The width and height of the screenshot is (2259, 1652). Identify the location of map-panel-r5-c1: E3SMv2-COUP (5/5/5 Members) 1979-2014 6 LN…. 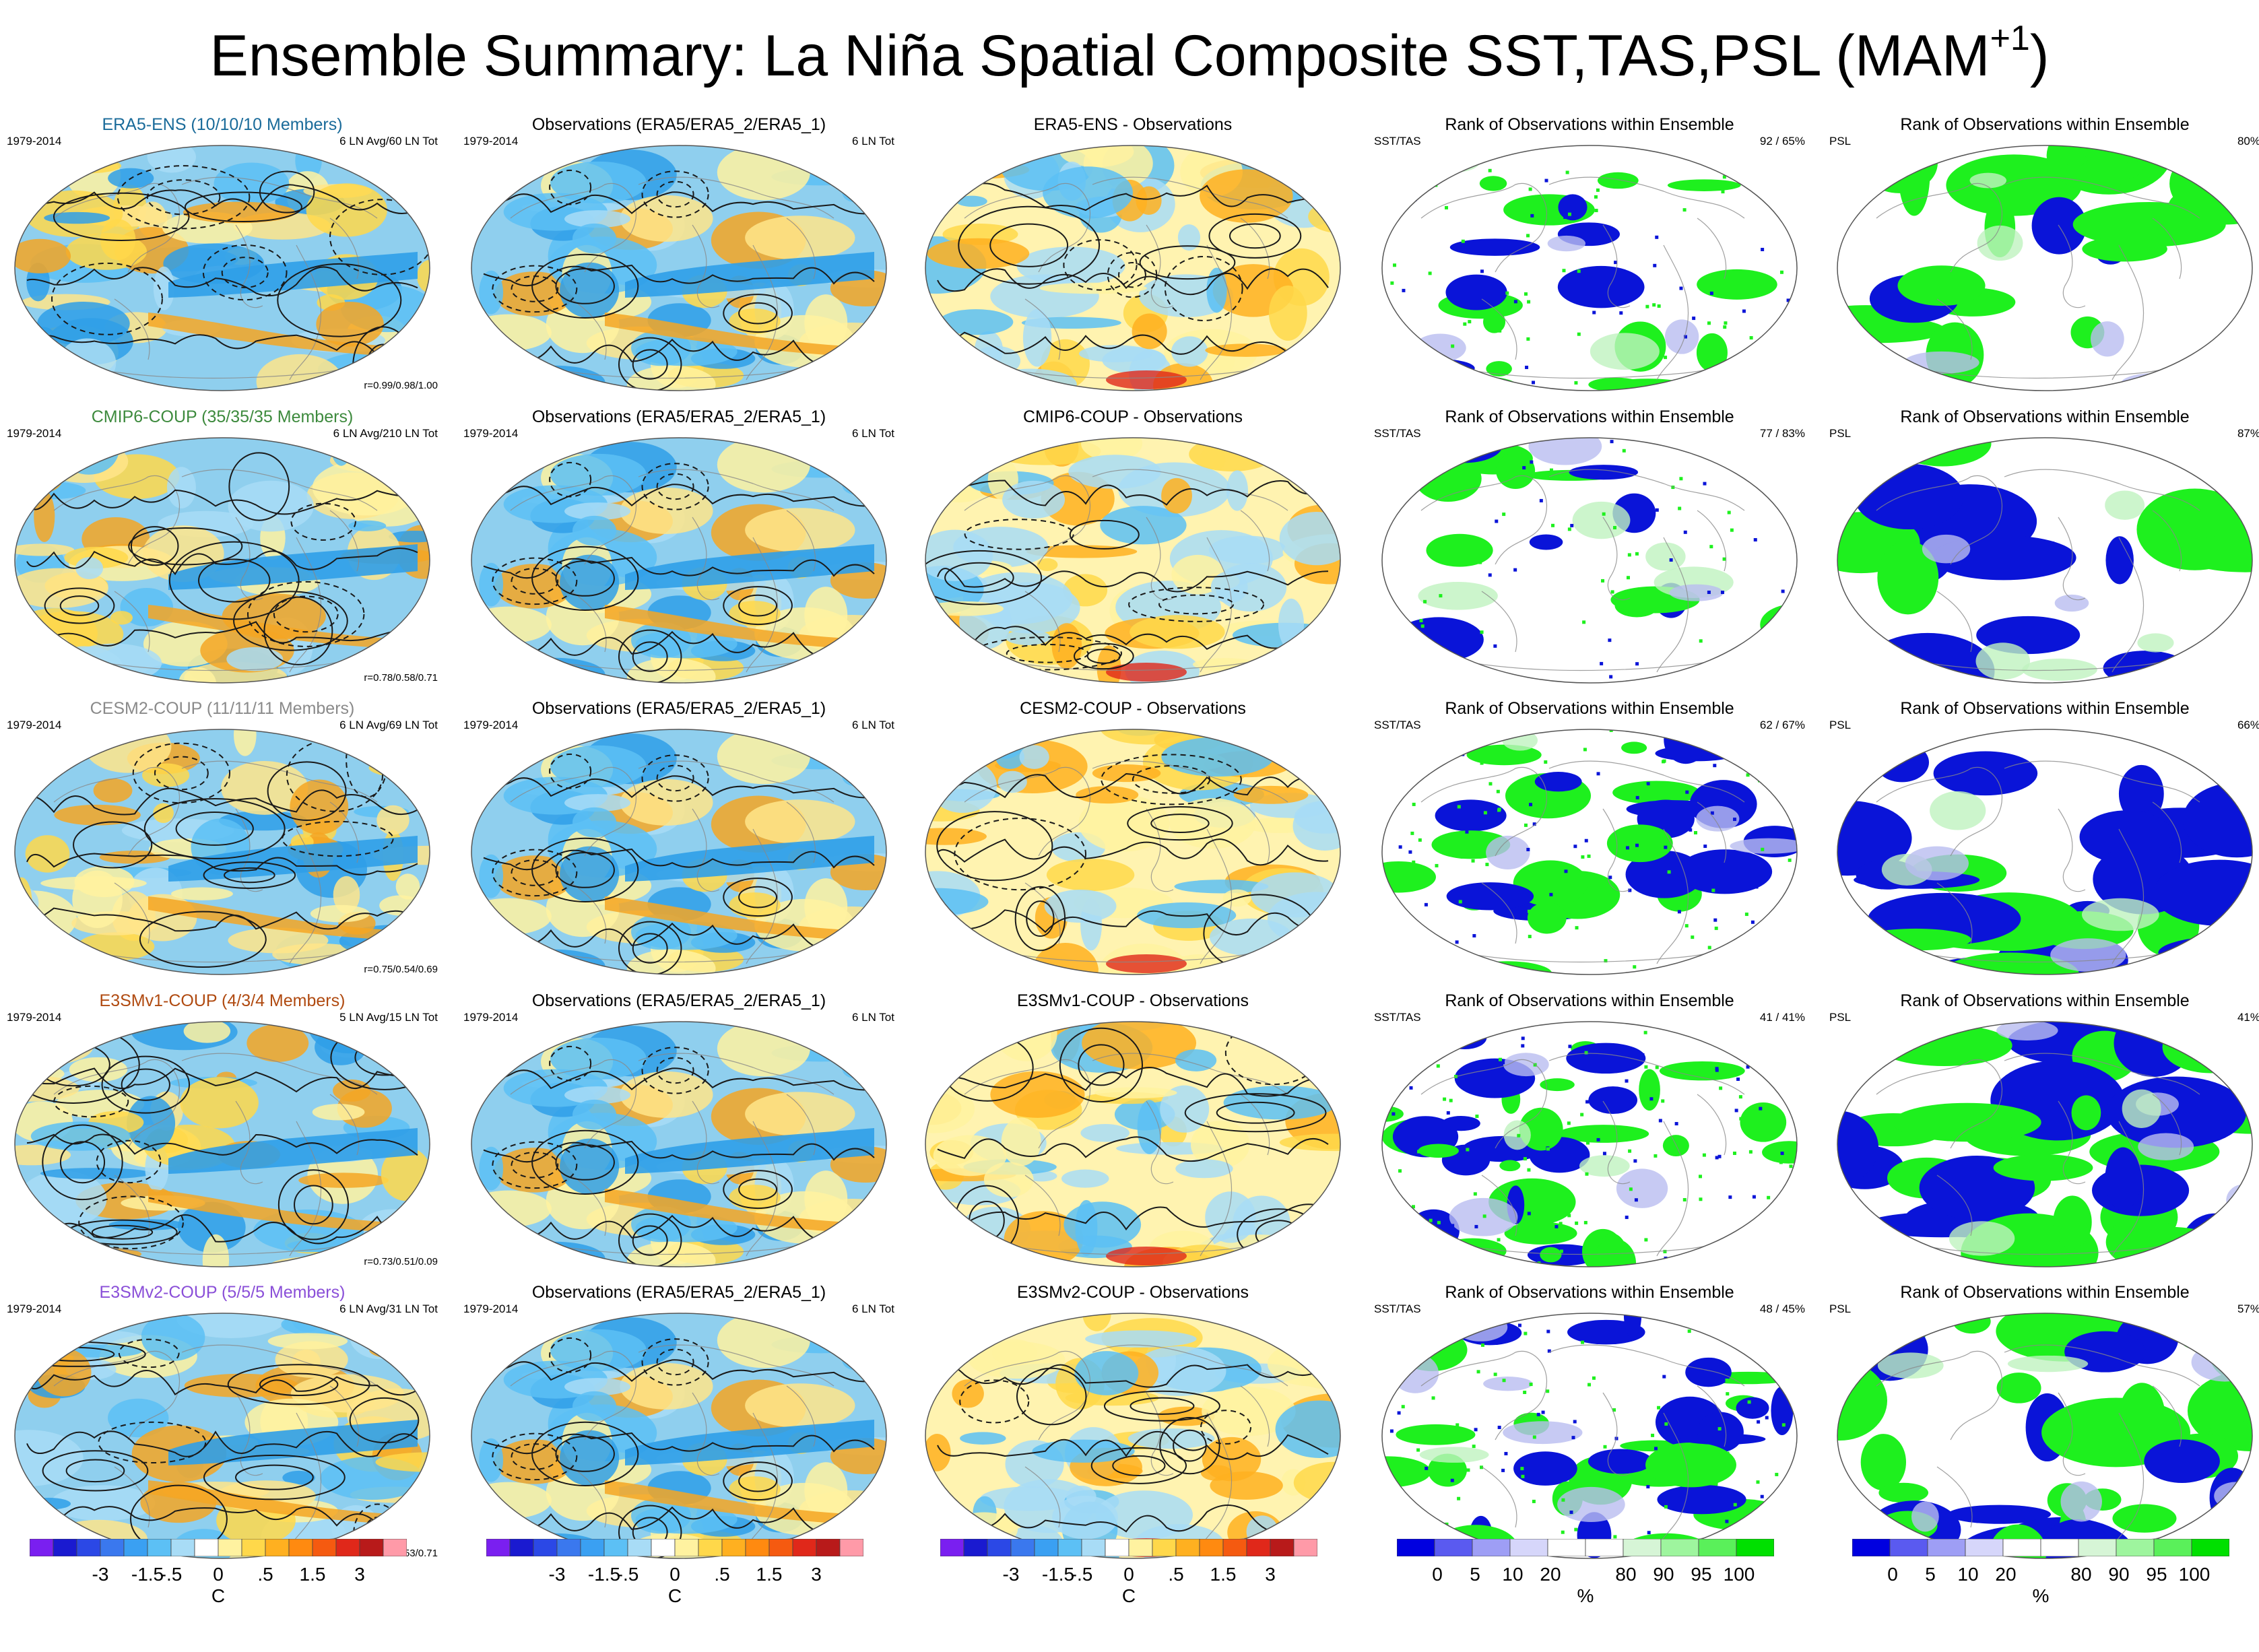
(223, 1423).